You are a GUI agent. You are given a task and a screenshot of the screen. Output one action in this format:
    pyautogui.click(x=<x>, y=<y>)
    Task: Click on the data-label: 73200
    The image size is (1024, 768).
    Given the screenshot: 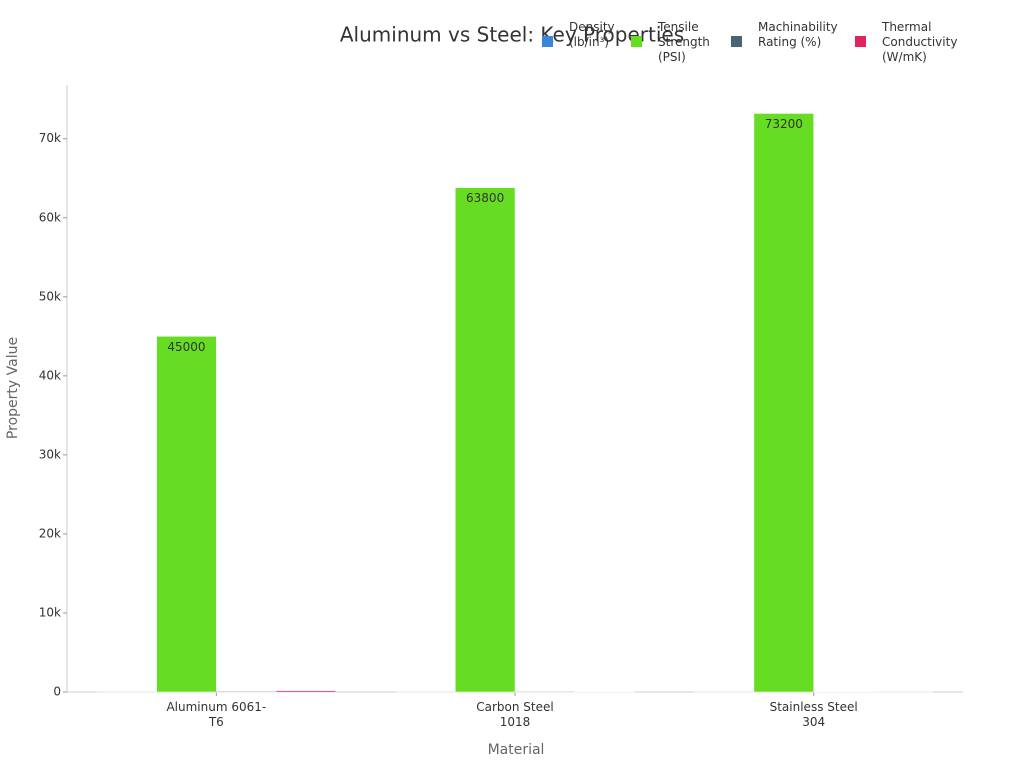 What is the action you would take?
    pyautogui.click(x=784, y=124)
    